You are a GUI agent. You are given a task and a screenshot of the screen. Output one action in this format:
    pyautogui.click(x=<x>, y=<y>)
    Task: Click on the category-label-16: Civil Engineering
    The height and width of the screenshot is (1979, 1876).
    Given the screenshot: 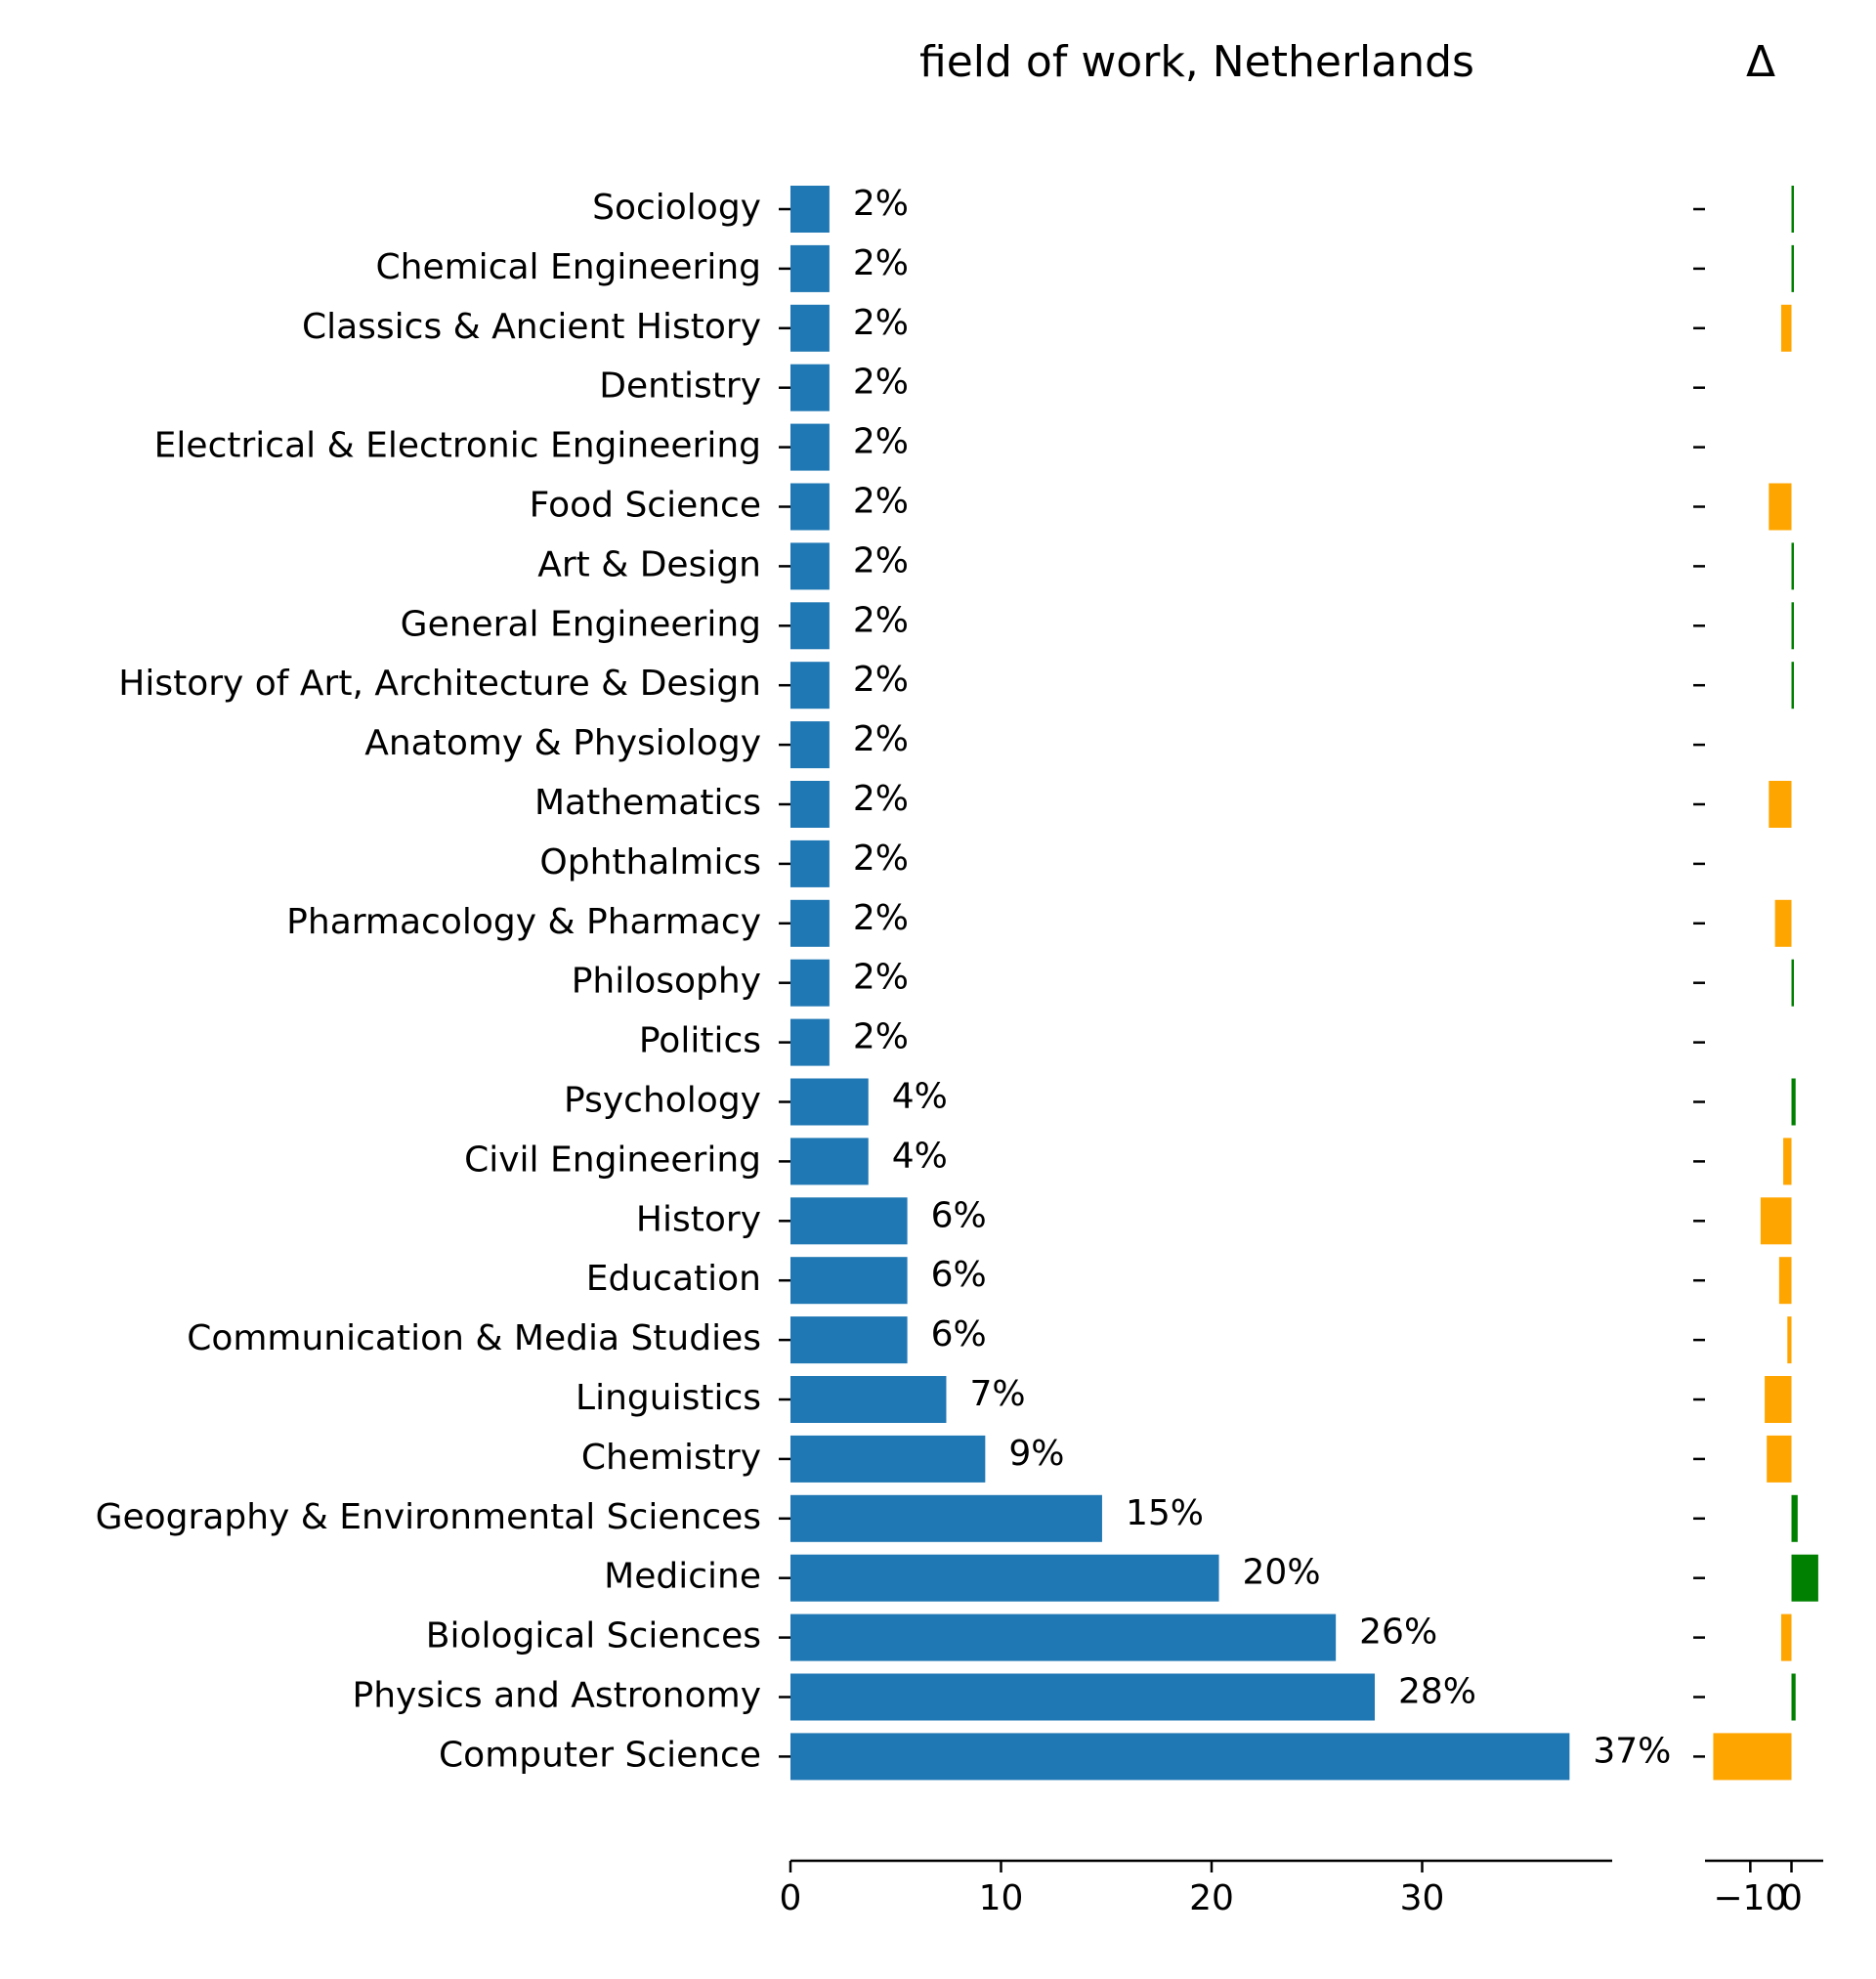 What is the action you would take?
    pyautogui.click(x=612, y=1160)
    